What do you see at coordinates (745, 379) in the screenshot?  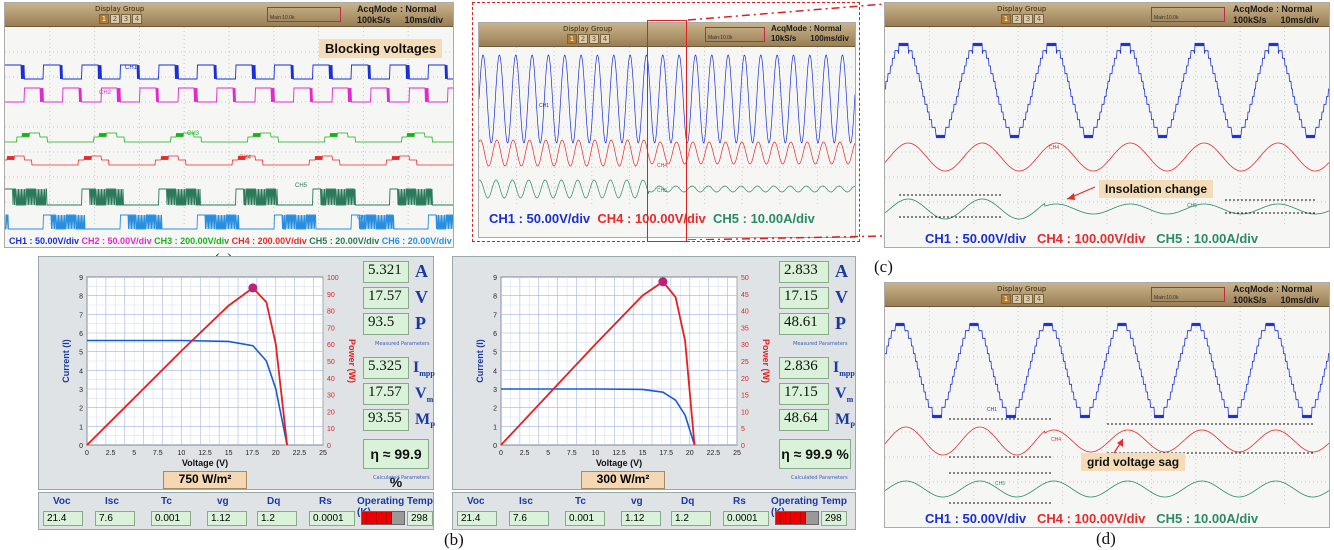 I see `y-right-tick-label: 20` at bounding box center [745, 379].